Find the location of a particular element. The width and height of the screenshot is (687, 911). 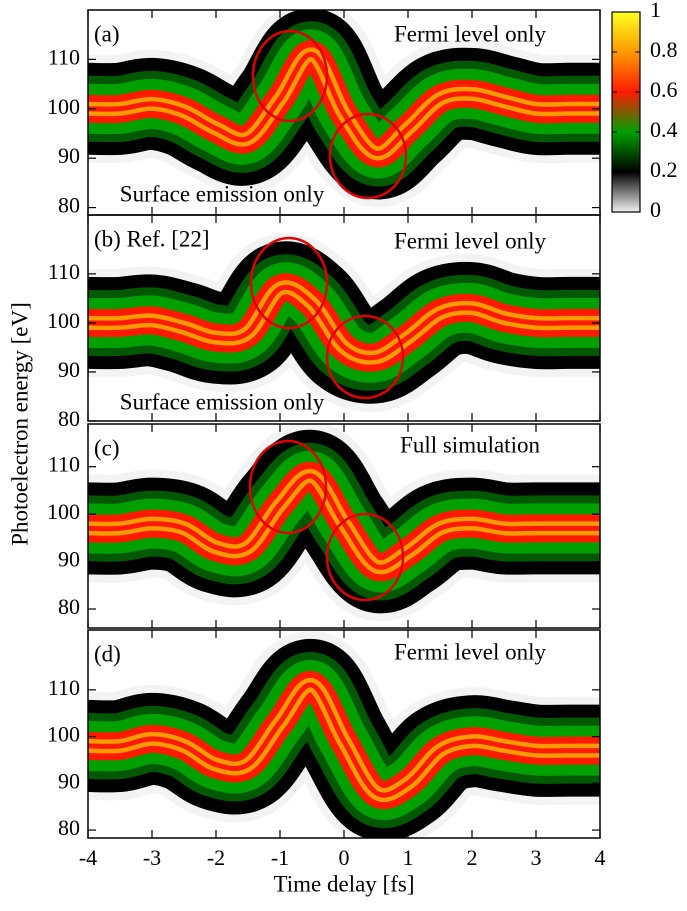

panel-label: (a) is located at coordinates (107, 33).